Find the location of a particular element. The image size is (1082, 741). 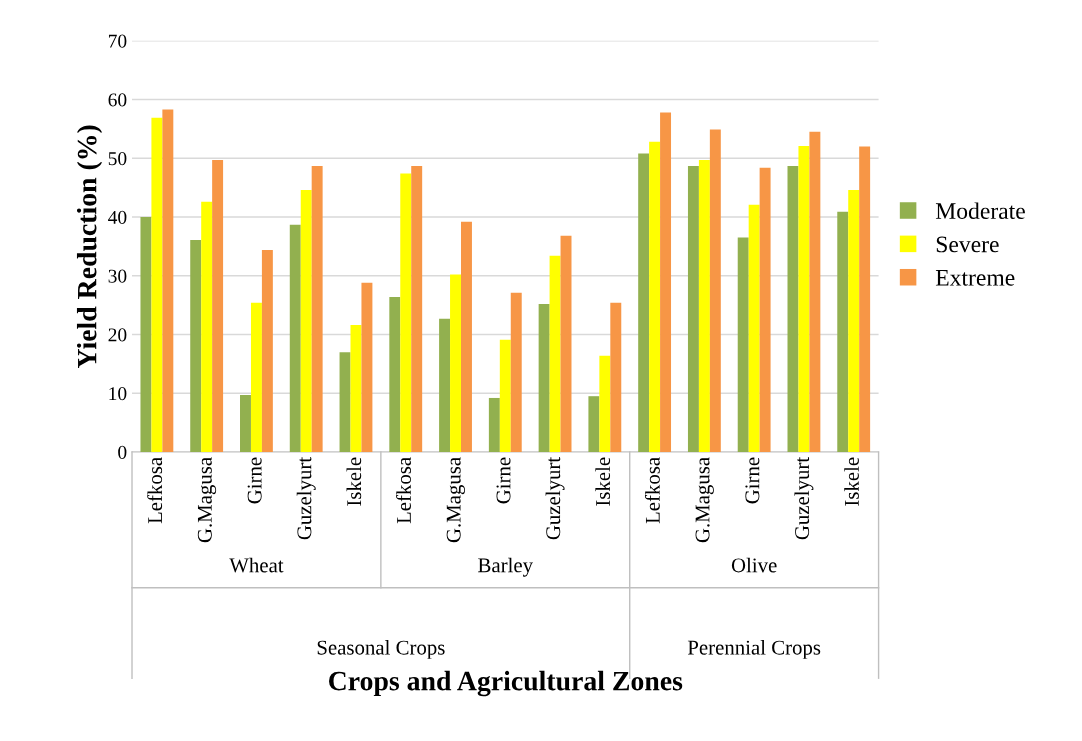

y-tick-label: 50 is located at coordinates (117, 159).